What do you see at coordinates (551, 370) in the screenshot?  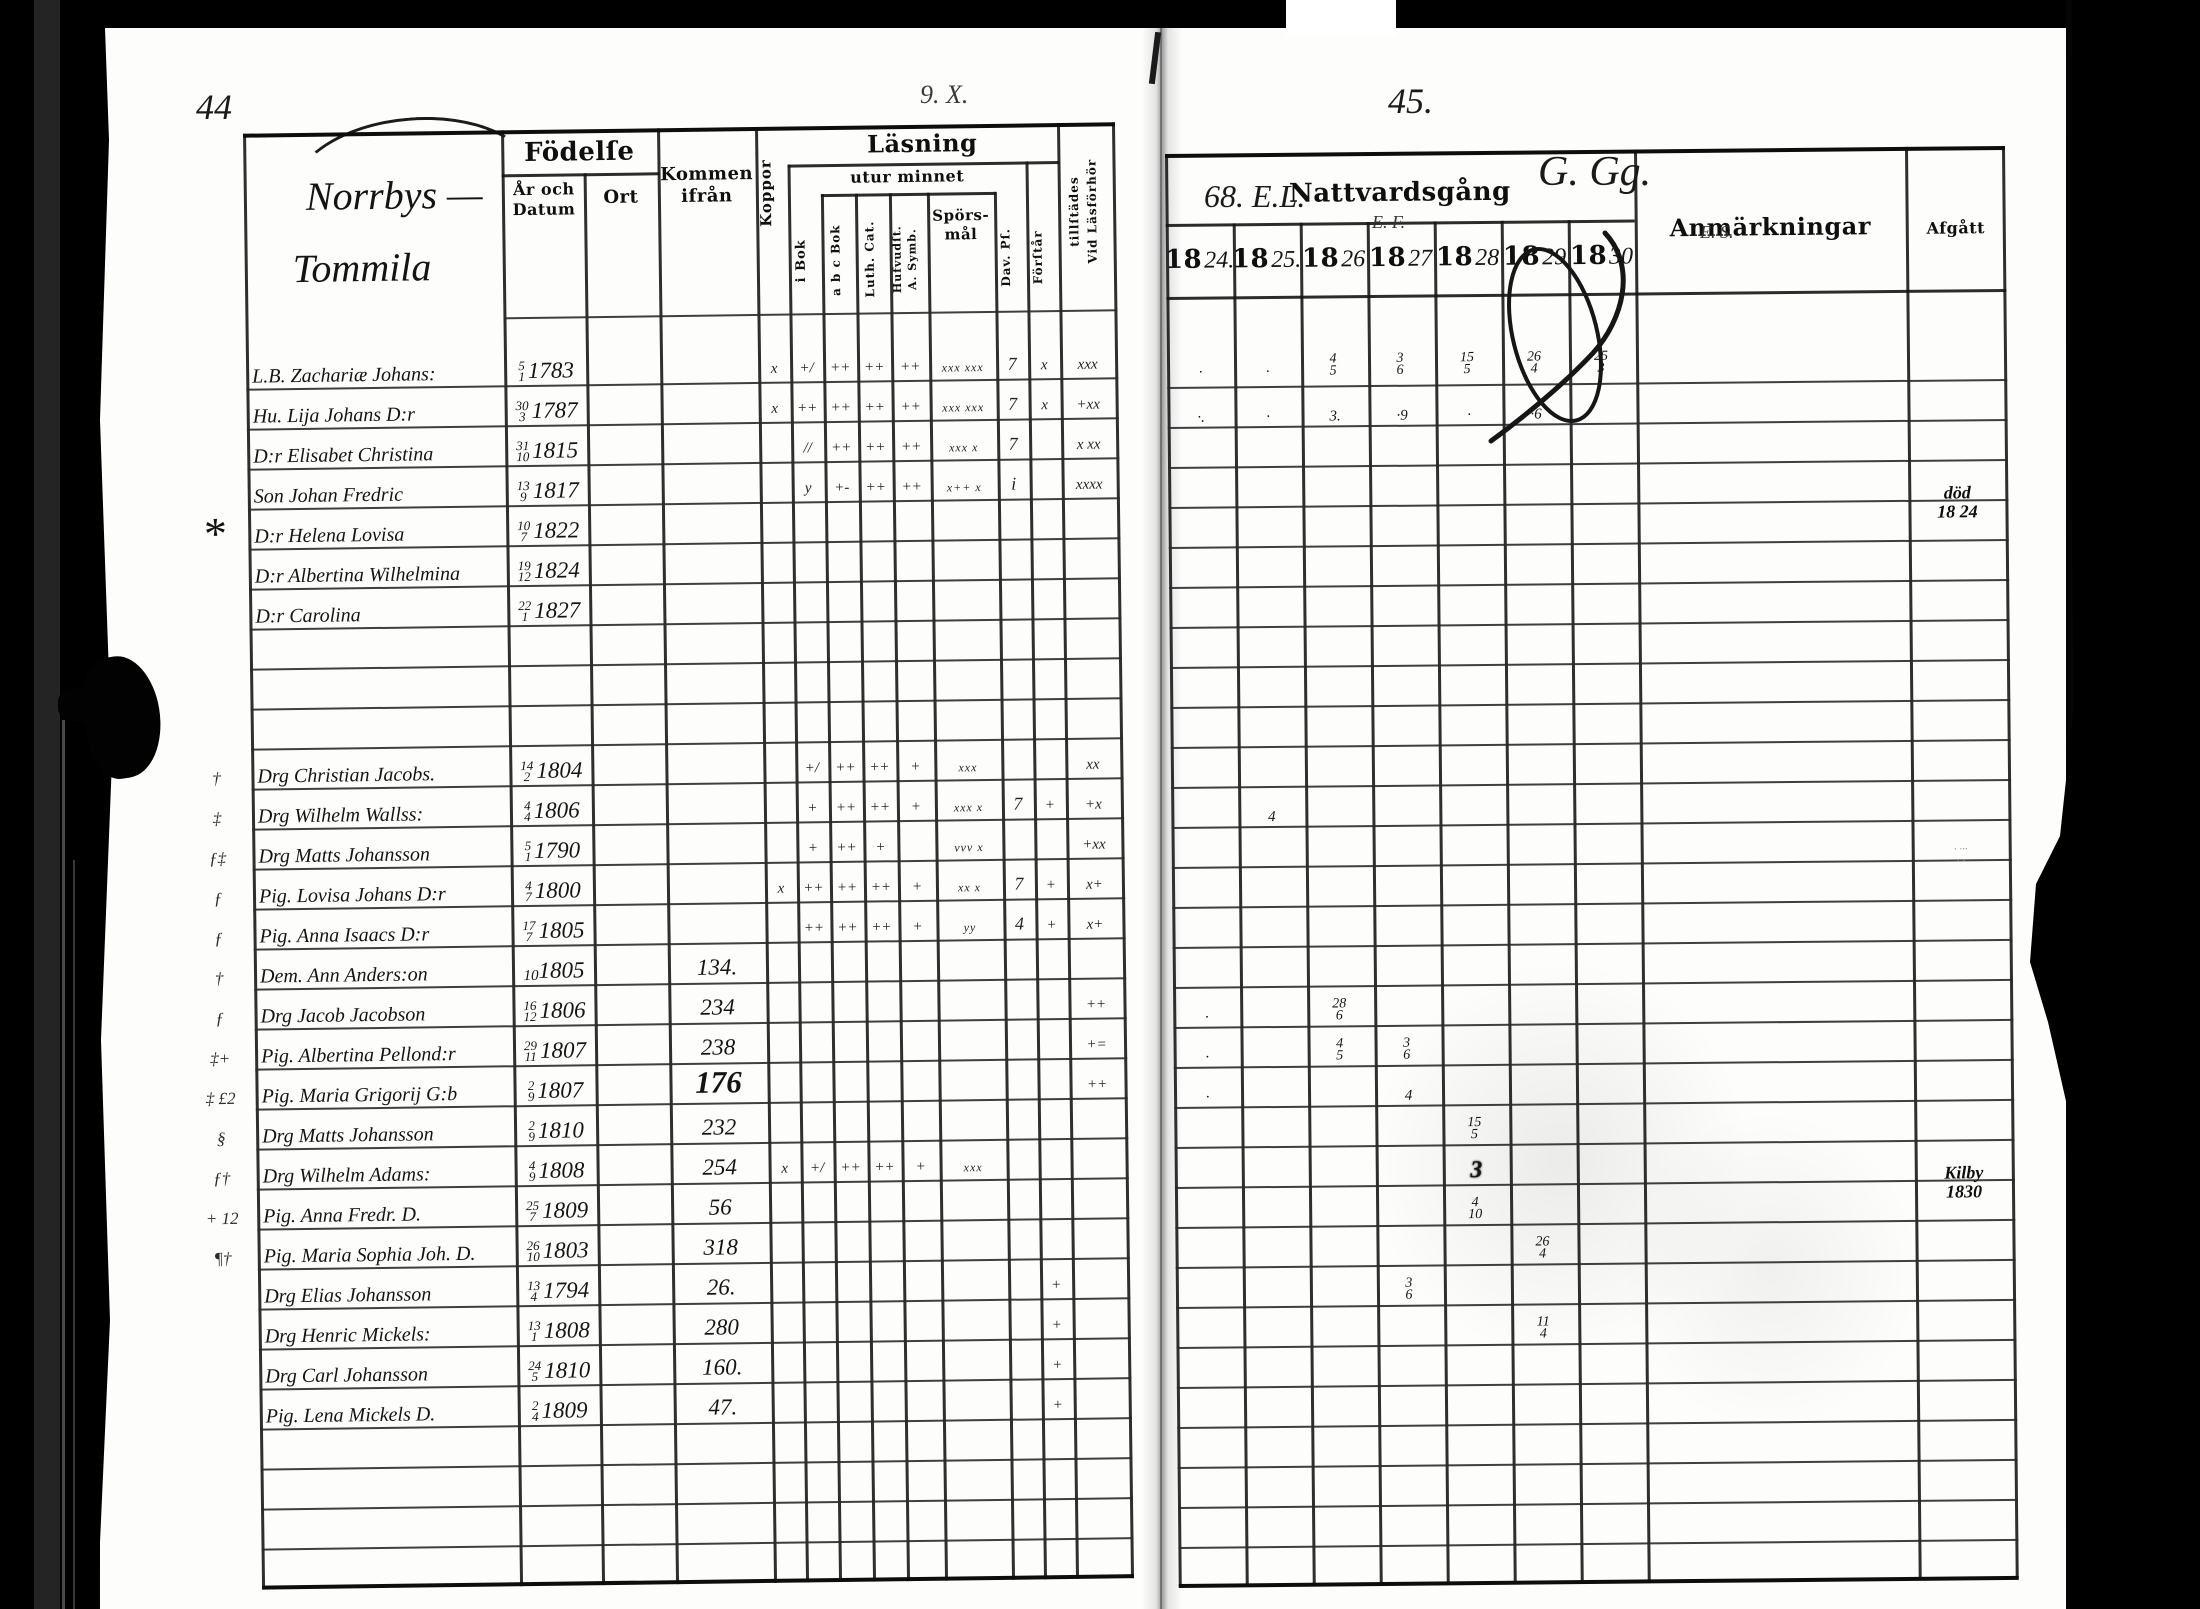 I see `birth-year: 1783` at bounding box center [551, 370].